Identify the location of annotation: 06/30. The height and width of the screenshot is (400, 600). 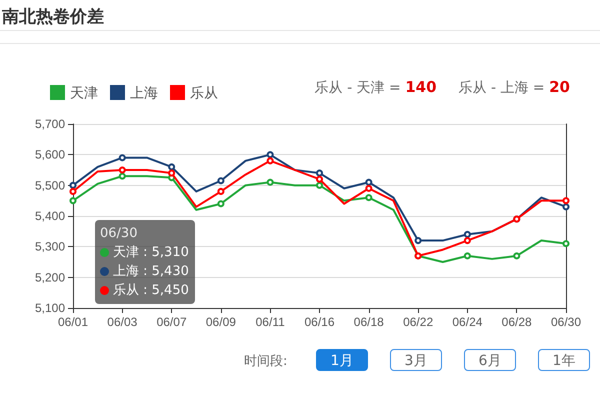
(119, 234).